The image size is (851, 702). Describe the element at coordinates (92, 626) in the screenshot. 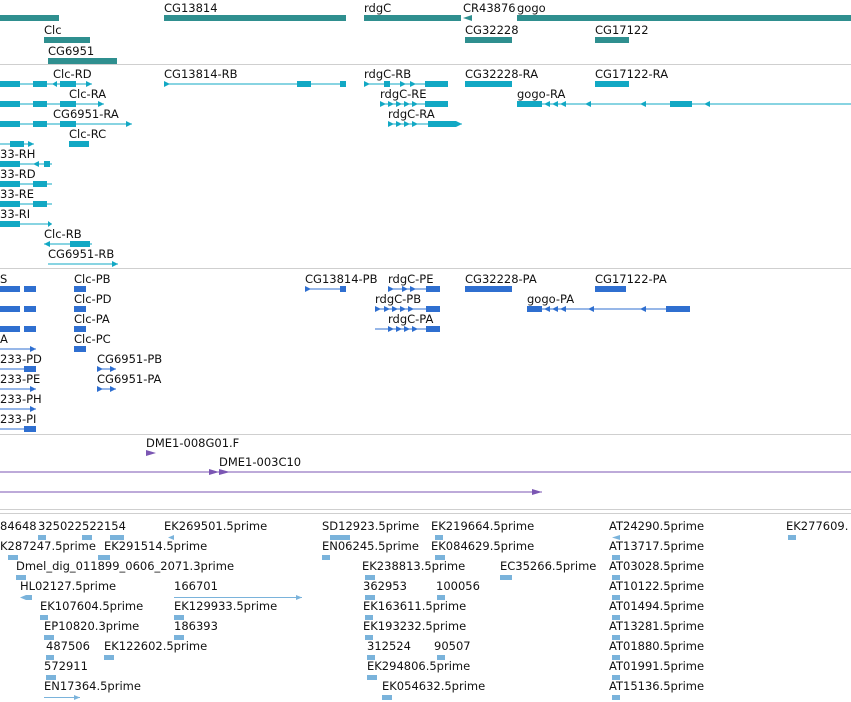

I see `est-label: EP10820.3prime` at that location.